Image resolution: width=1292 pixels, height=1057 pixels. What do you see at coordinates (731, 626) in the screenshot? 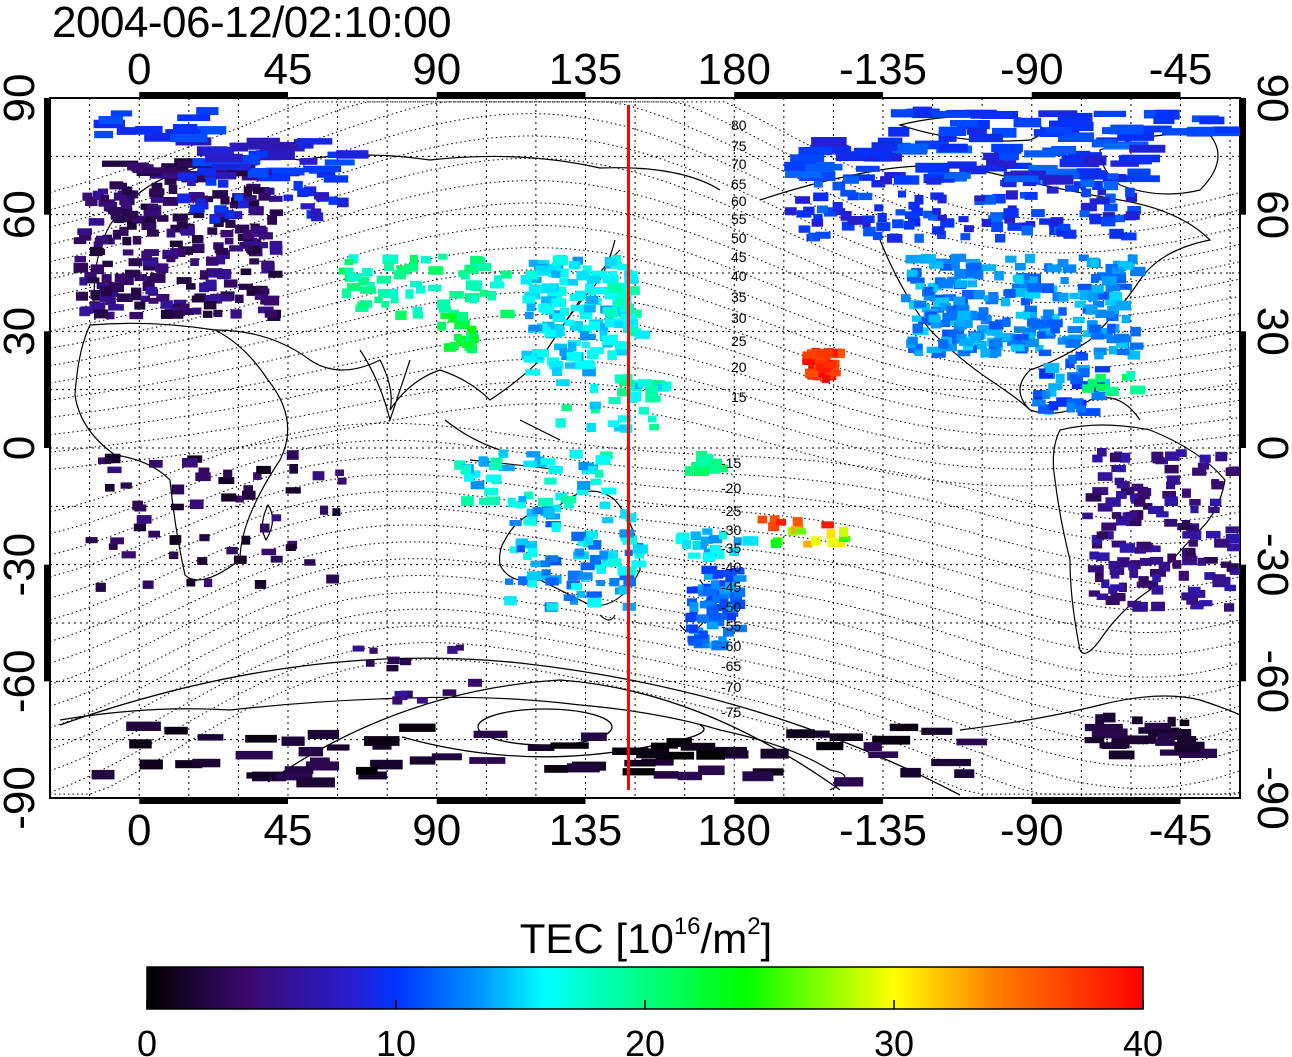
I see `mag-lat-label: -55` at bounding box center [731, 626].